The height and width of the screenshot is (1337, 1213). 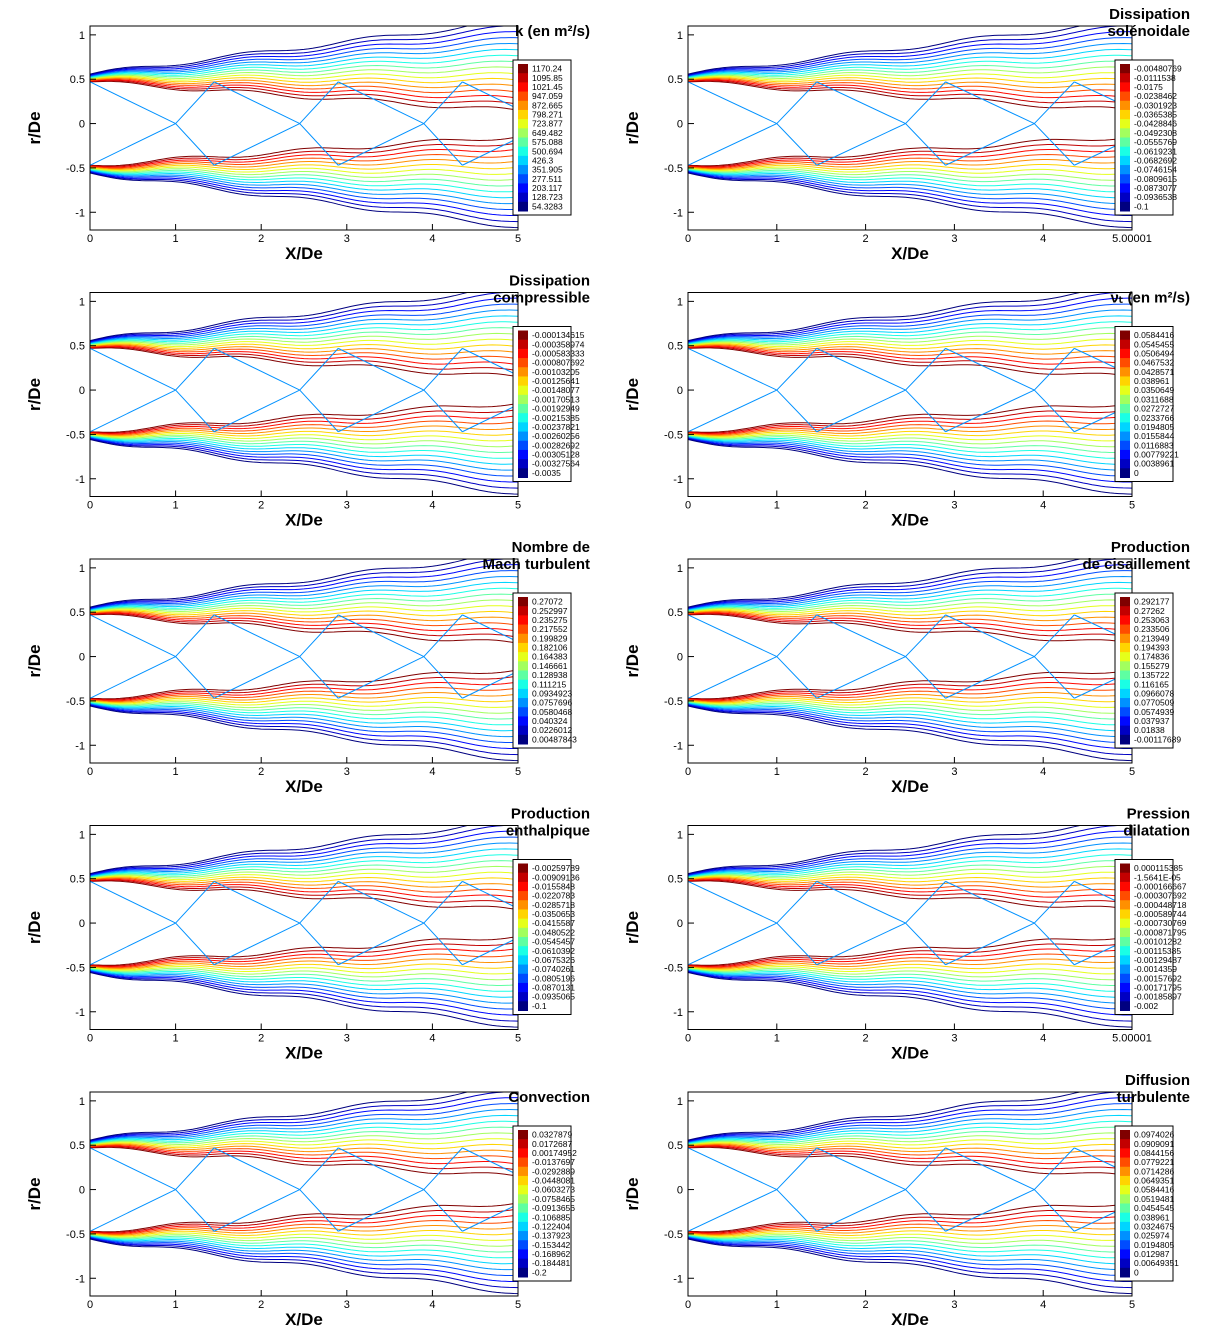 I want to click on colorbar-label: 0.037937, so click(x=1152, y=721).